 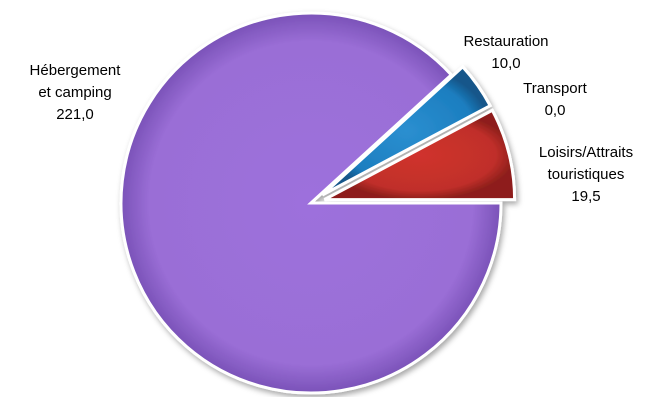 I want to click on pie-data-label-1: Loisirs/Attraits touristiques 19,5, so click(x=586, y=174).